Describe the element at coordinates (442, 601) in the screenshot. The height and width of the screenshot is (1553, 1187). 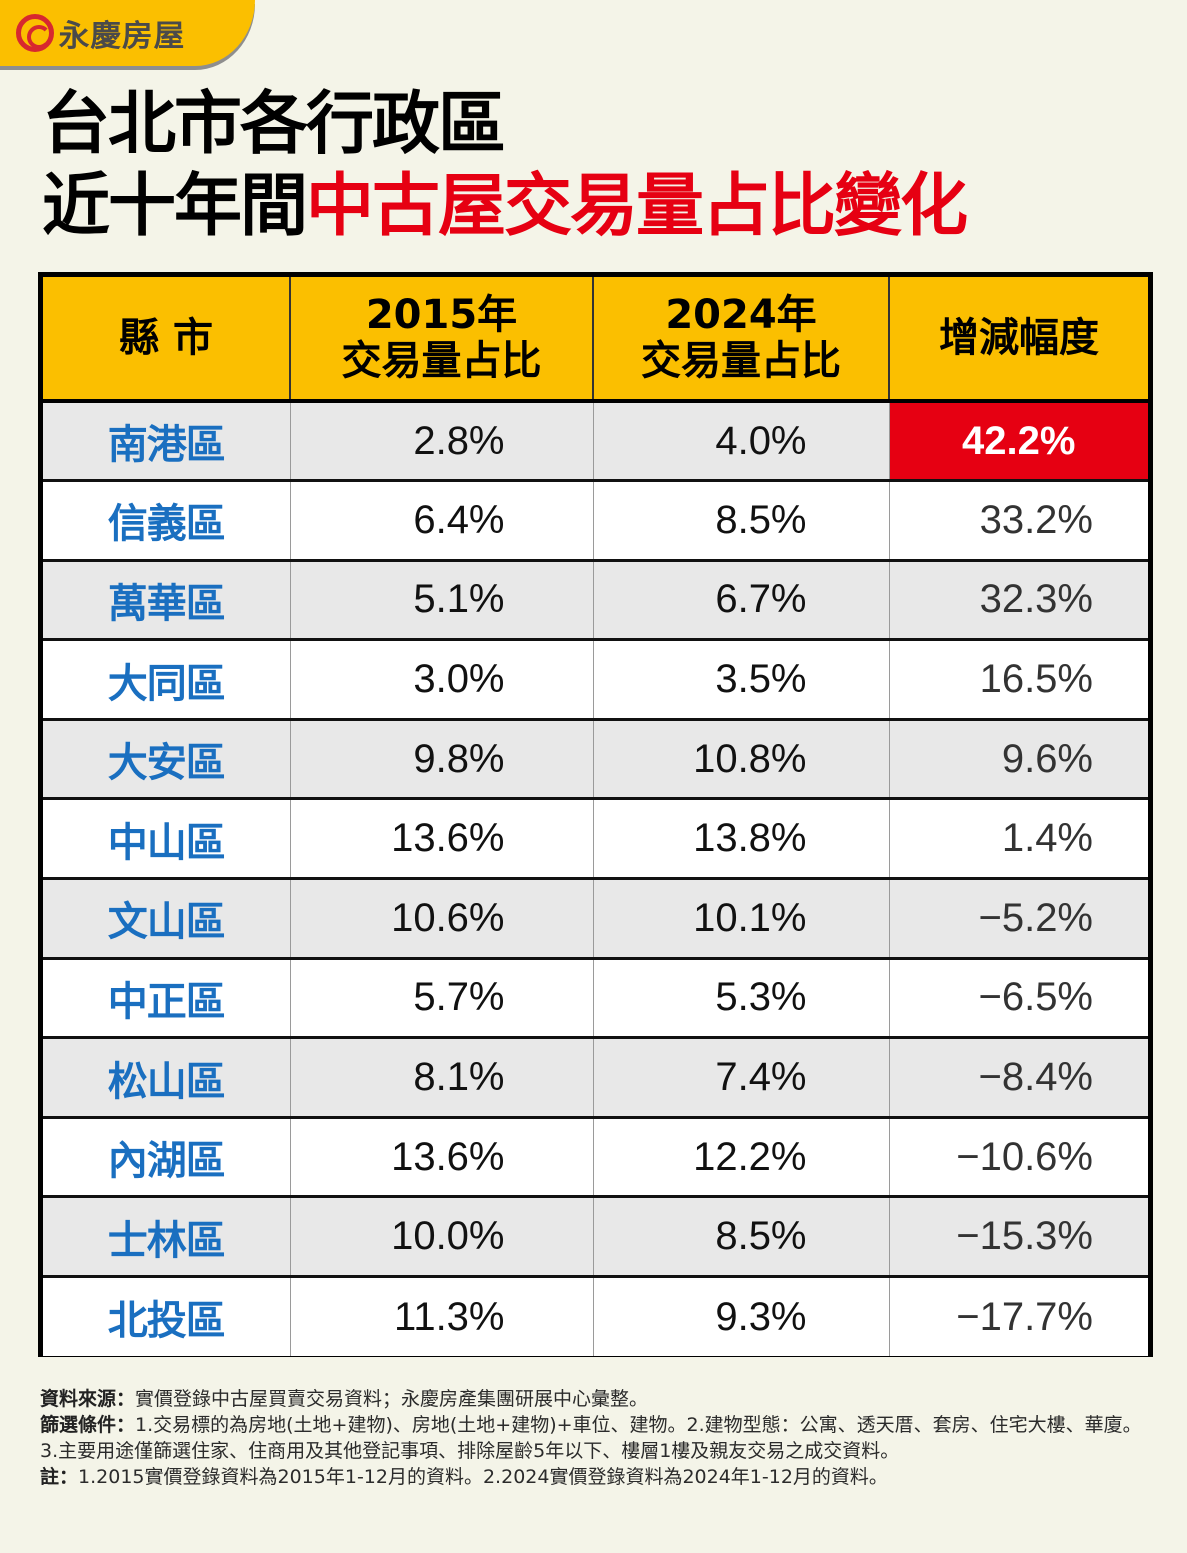
I see `value-2015-cell: 5.1%` at that location.